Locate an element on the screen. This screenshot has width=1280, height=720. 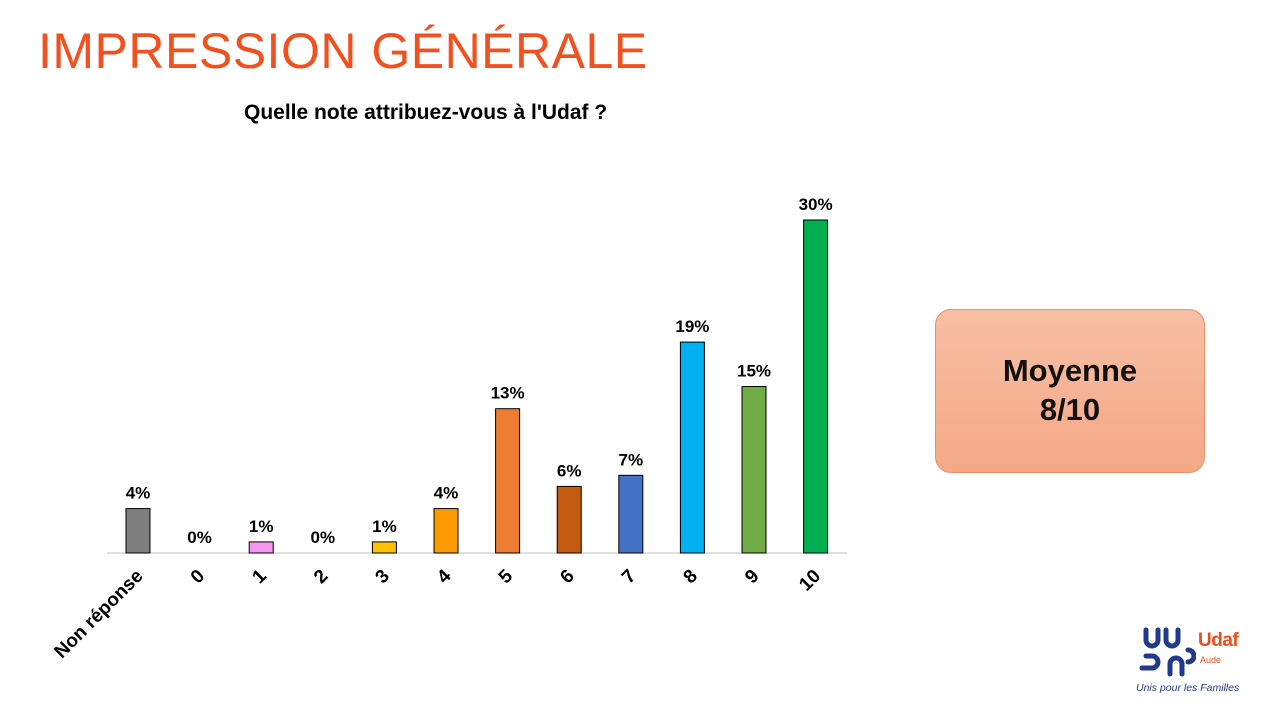
data-label-4: 4% is located at coordinates (446, 493).